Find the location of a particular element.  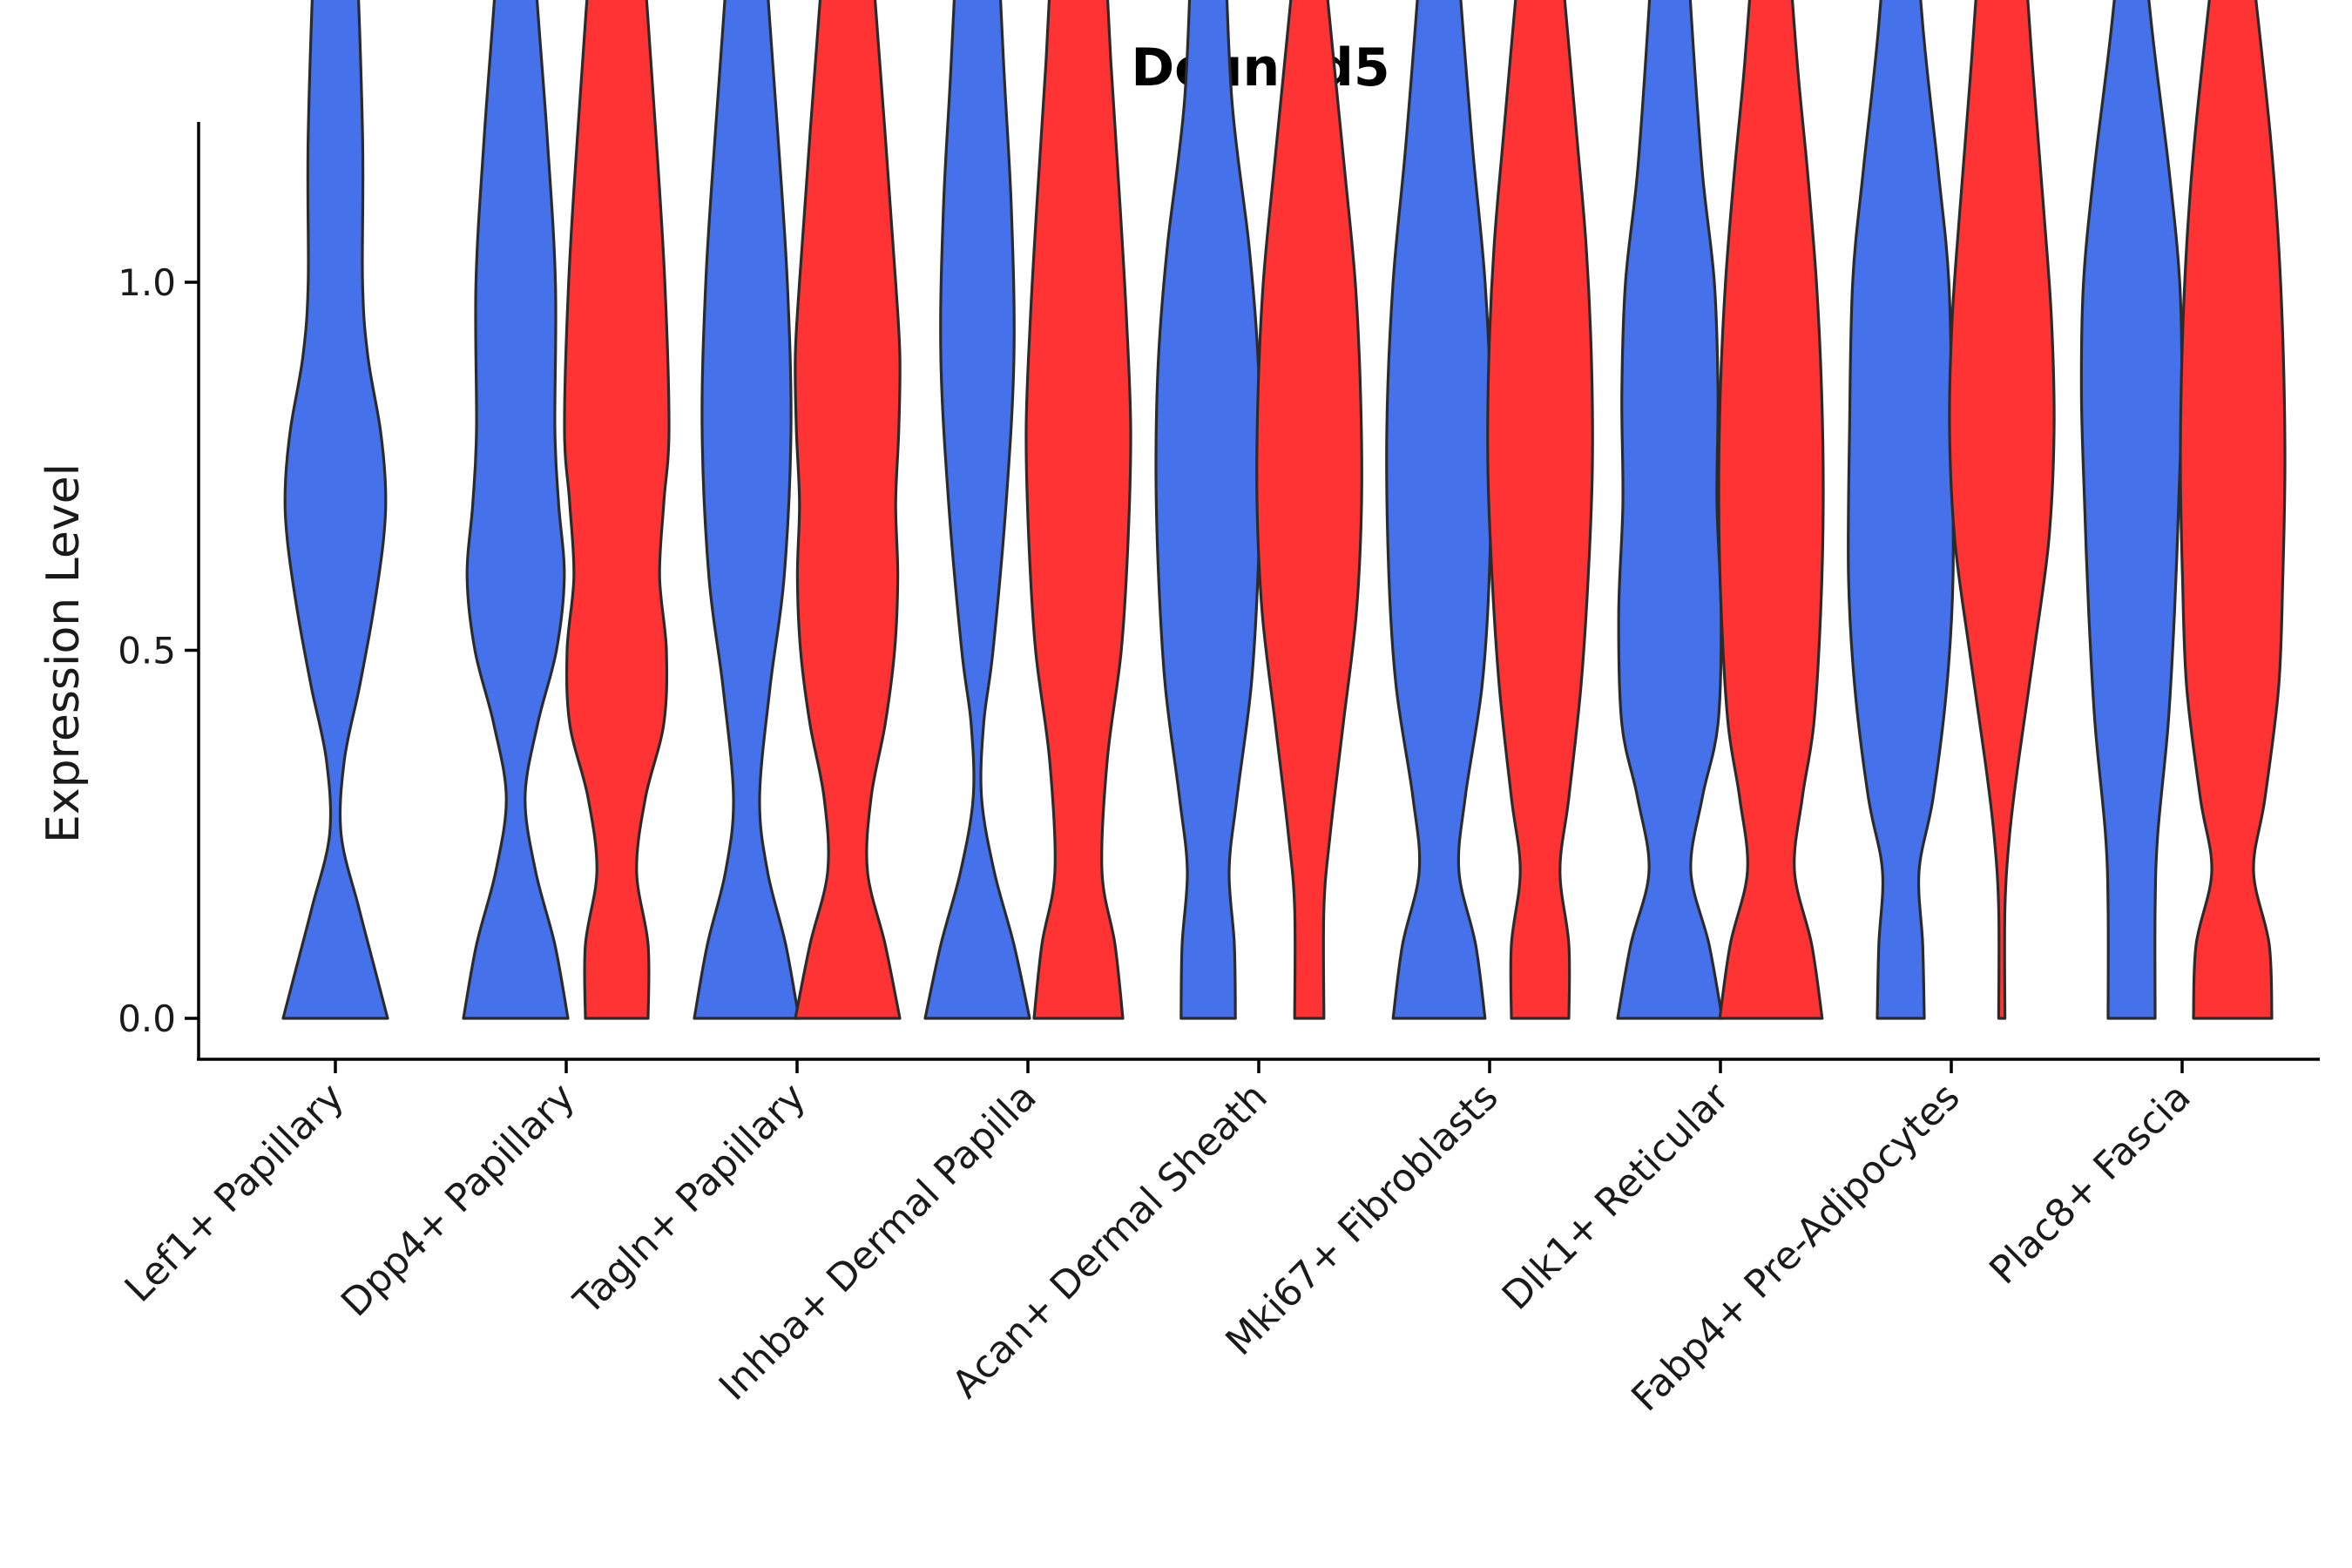

violin-3-red is located at coordinates (848, 510).